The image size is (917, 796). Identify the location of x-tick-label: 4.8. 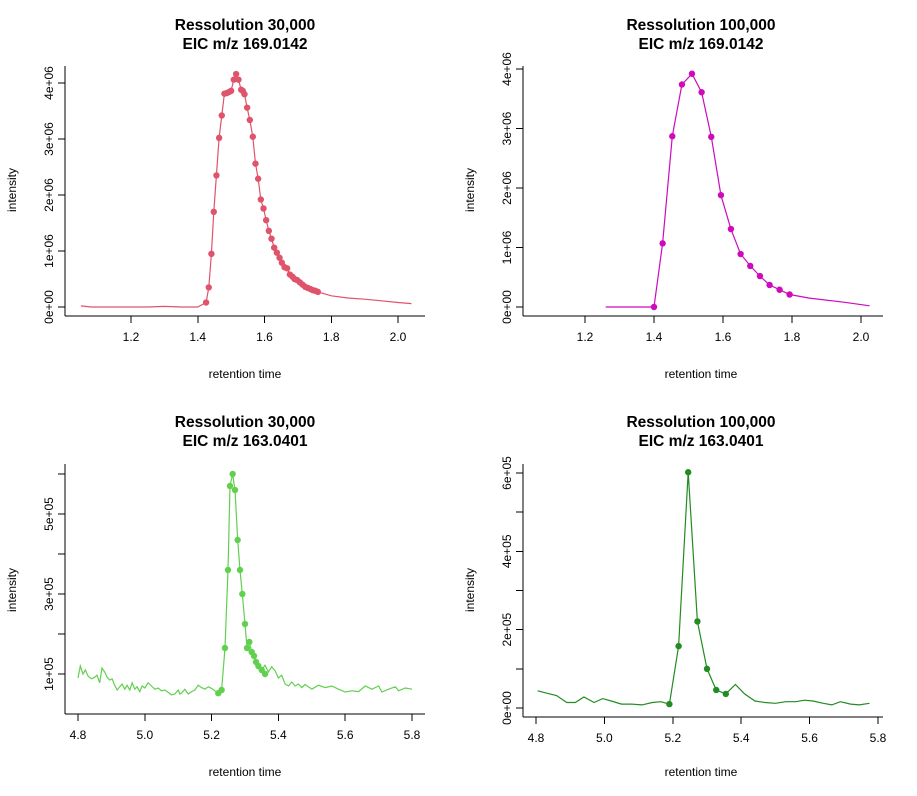
(536, 738).